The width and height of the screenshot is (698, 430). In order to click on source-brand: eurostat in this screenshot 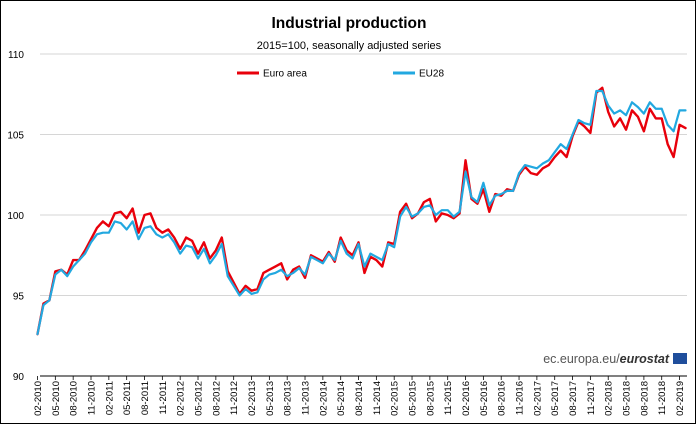, I will do `click(645, 359)`.